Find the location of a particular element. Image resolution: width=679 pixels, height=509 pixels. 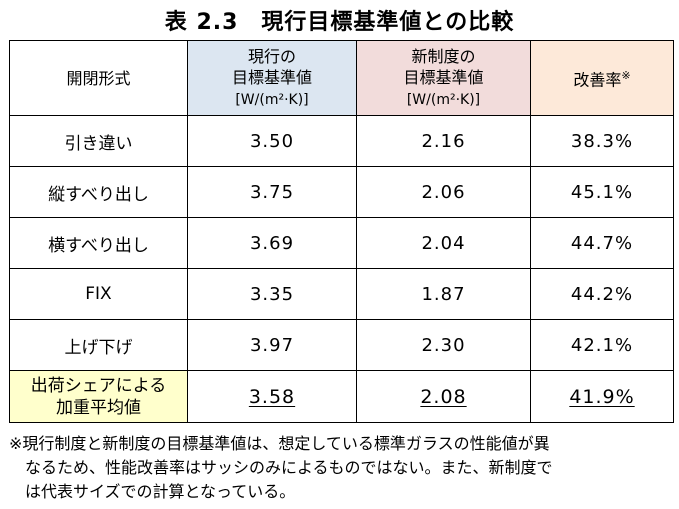

weighted-average-label: 出荷シェアによる 加重平均値 is located at coordinates (98, 396).